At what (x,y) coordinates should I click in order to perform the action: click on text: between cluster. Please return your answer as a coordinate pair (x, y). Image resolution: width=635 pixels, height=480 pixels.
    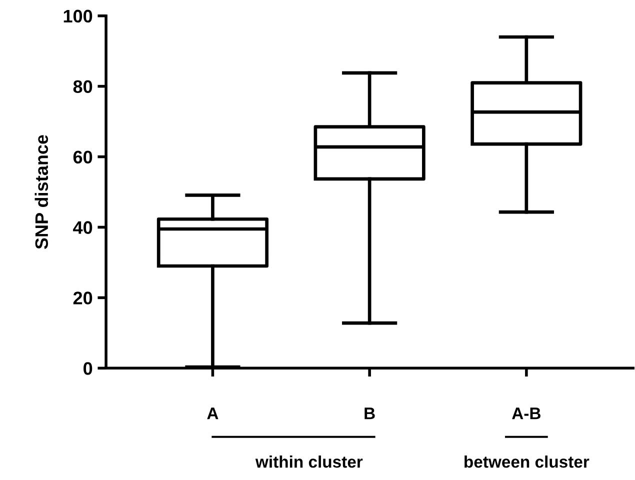
    Looking at the image, I should click on (527, 462).